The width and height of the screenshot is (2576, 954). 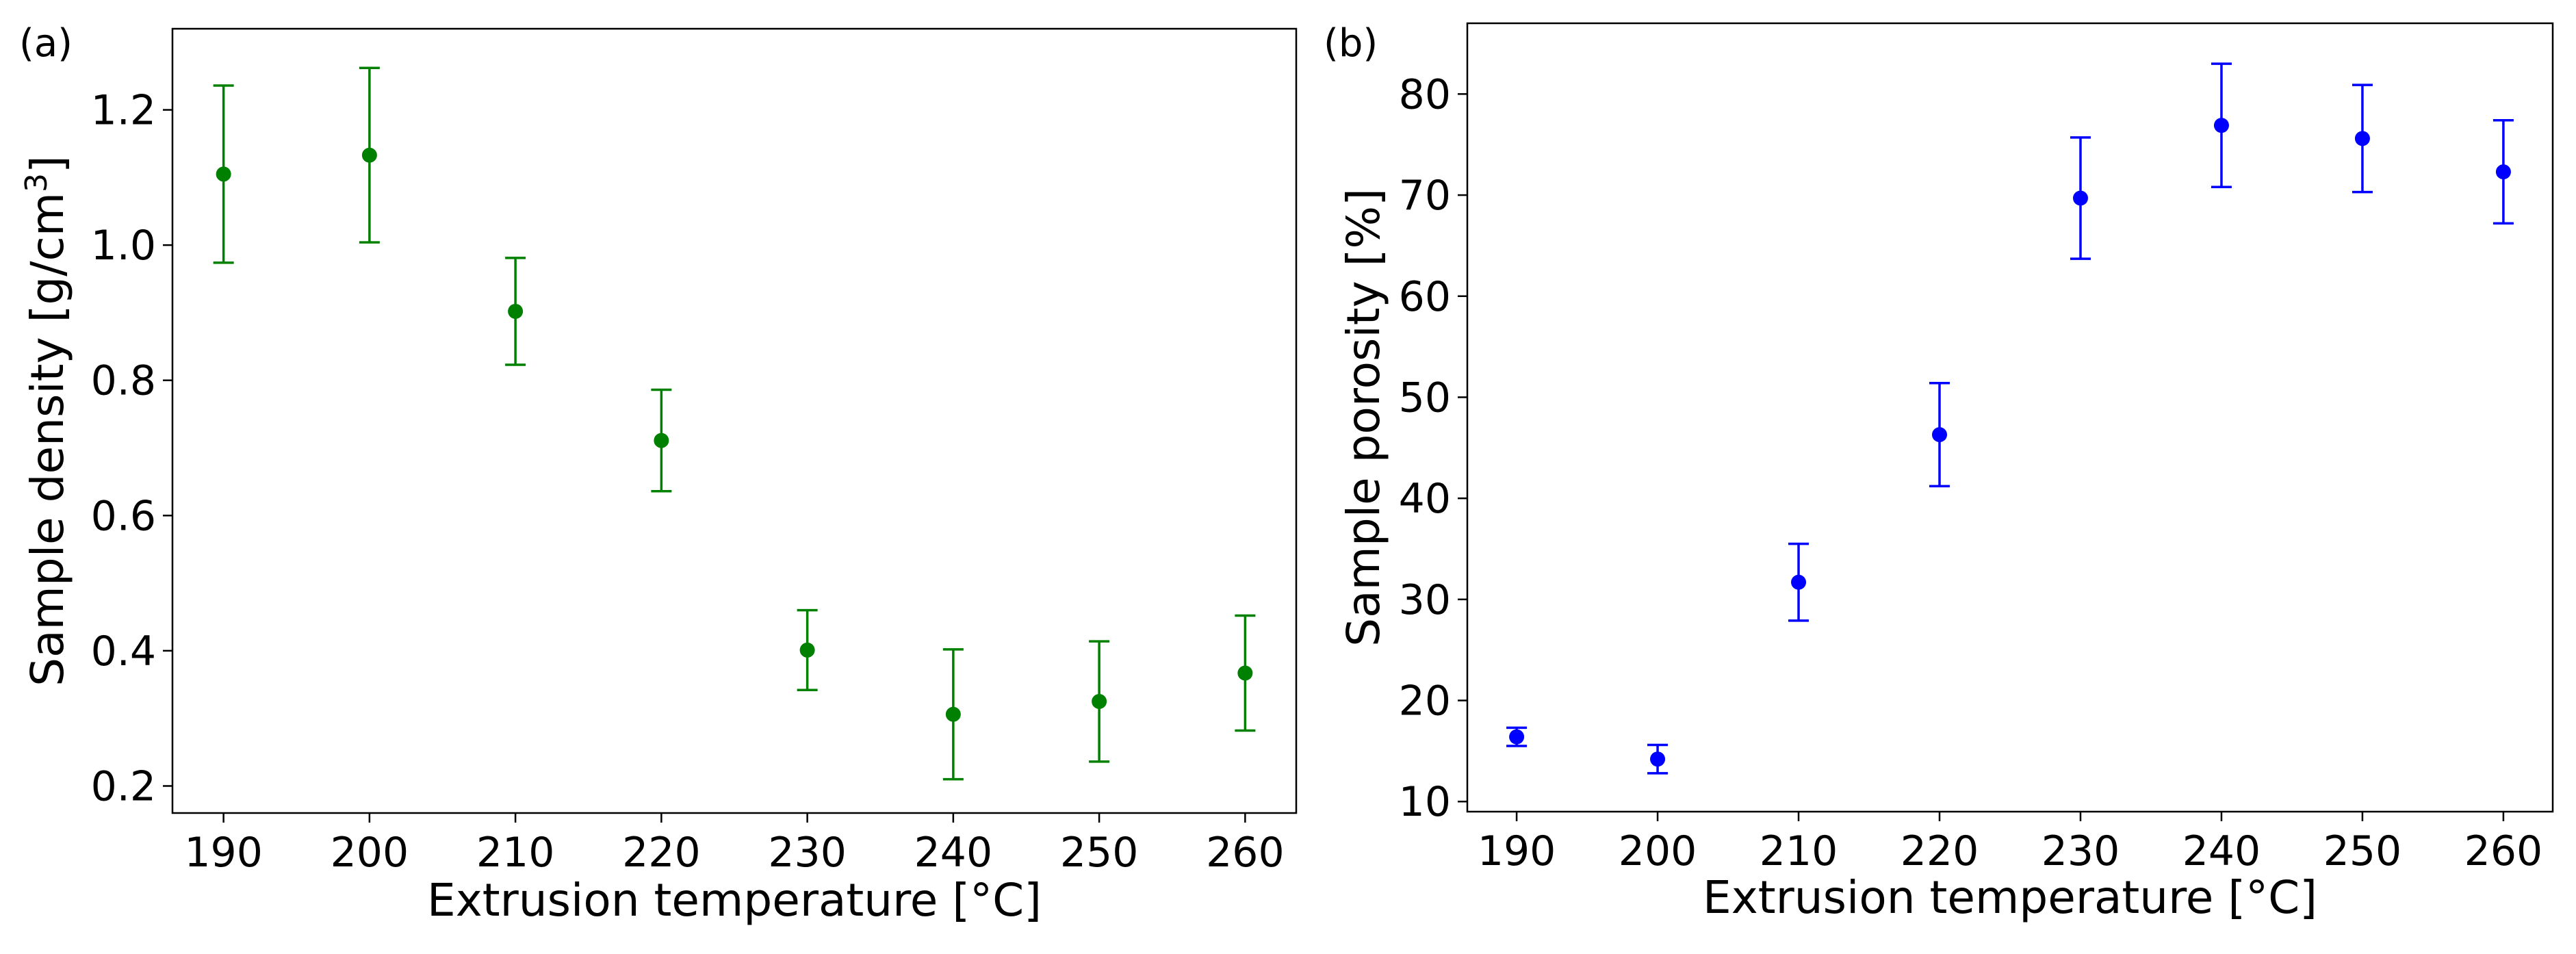 I want to click on y-axis-title-a-base: Sample density [g/cm, so click(x=47, y=439).